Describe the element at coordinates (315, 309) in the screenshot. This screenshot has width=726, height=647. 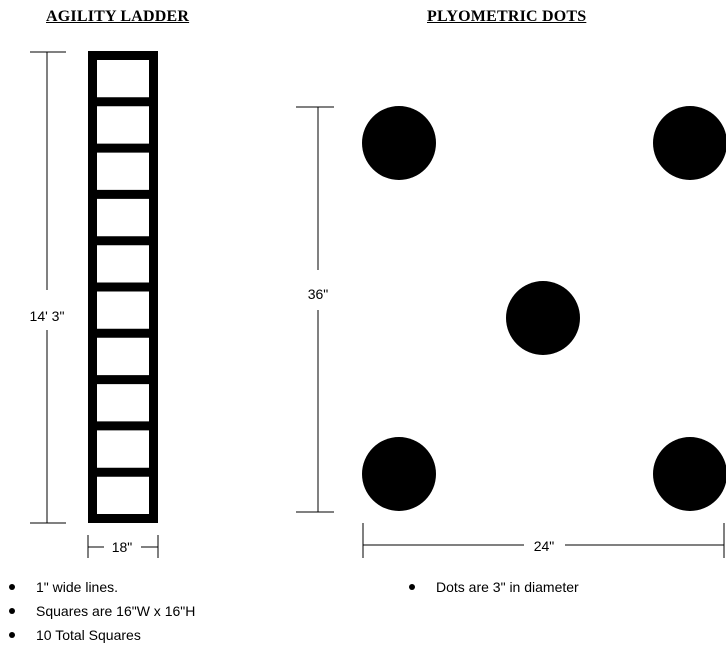
I see `dots-height-dimension: 36"` at that location.